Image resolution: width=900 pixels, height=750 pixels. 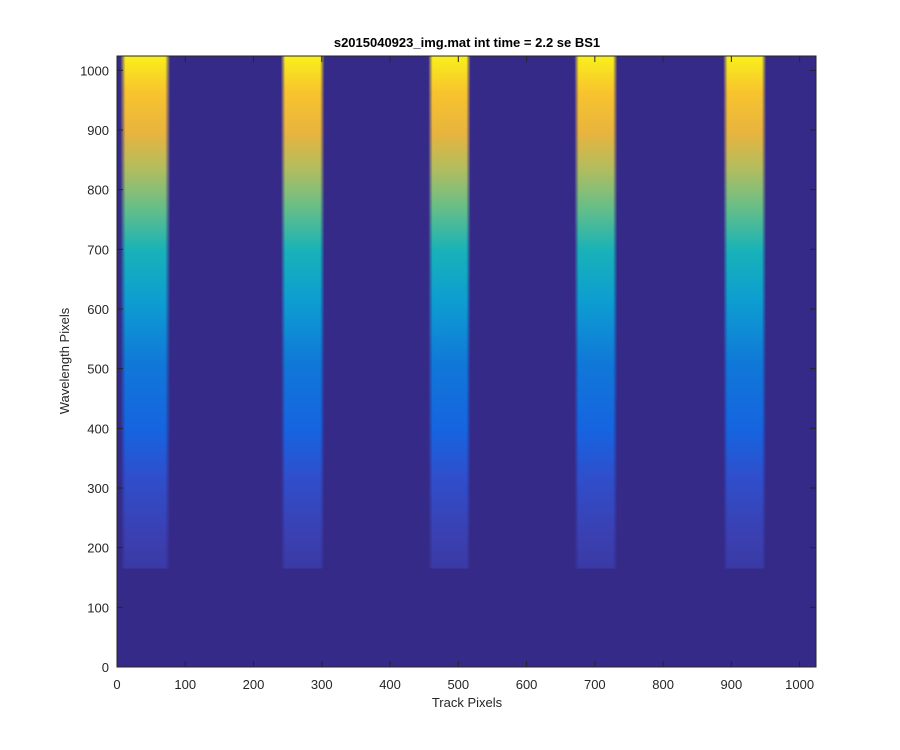 I want to click on y-tick-label: 200, so click(x=98, y=548).